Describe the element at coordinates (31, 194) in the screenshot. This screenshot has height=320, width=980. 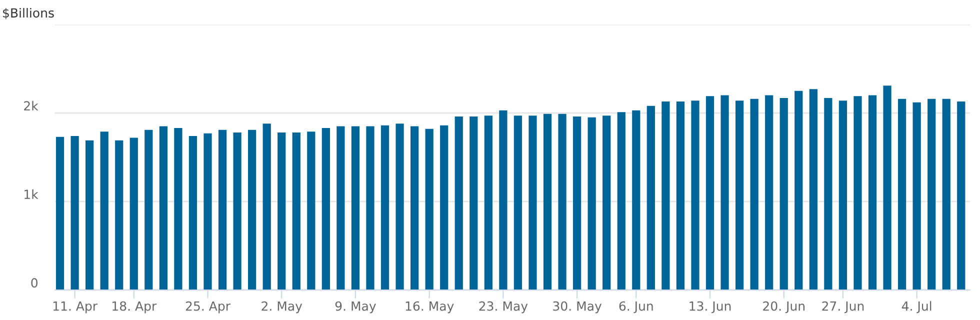
I see `y-tick-label: 1k` at that location.